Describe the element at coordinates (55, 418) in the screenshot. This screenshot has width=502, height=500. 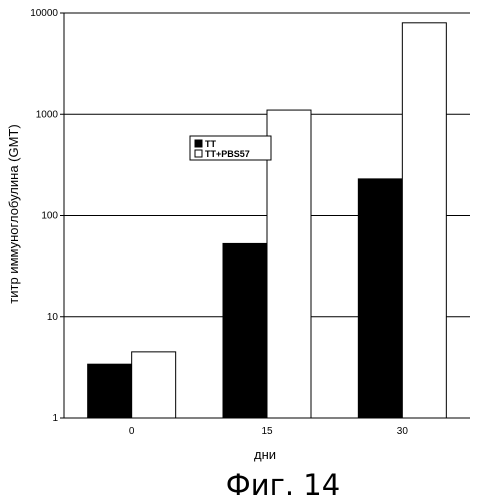
I see `y-tick-label: 1` at that location.